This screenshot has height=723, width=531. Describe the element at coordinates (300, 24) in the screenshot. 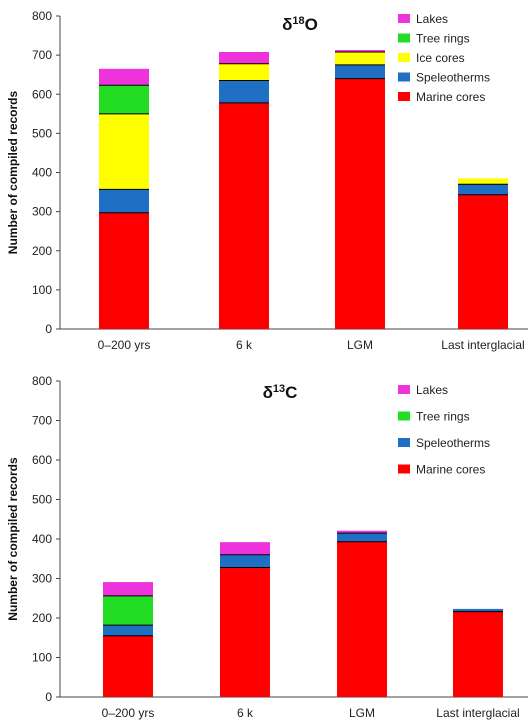

I see `chart-title: δ18O` at that location.